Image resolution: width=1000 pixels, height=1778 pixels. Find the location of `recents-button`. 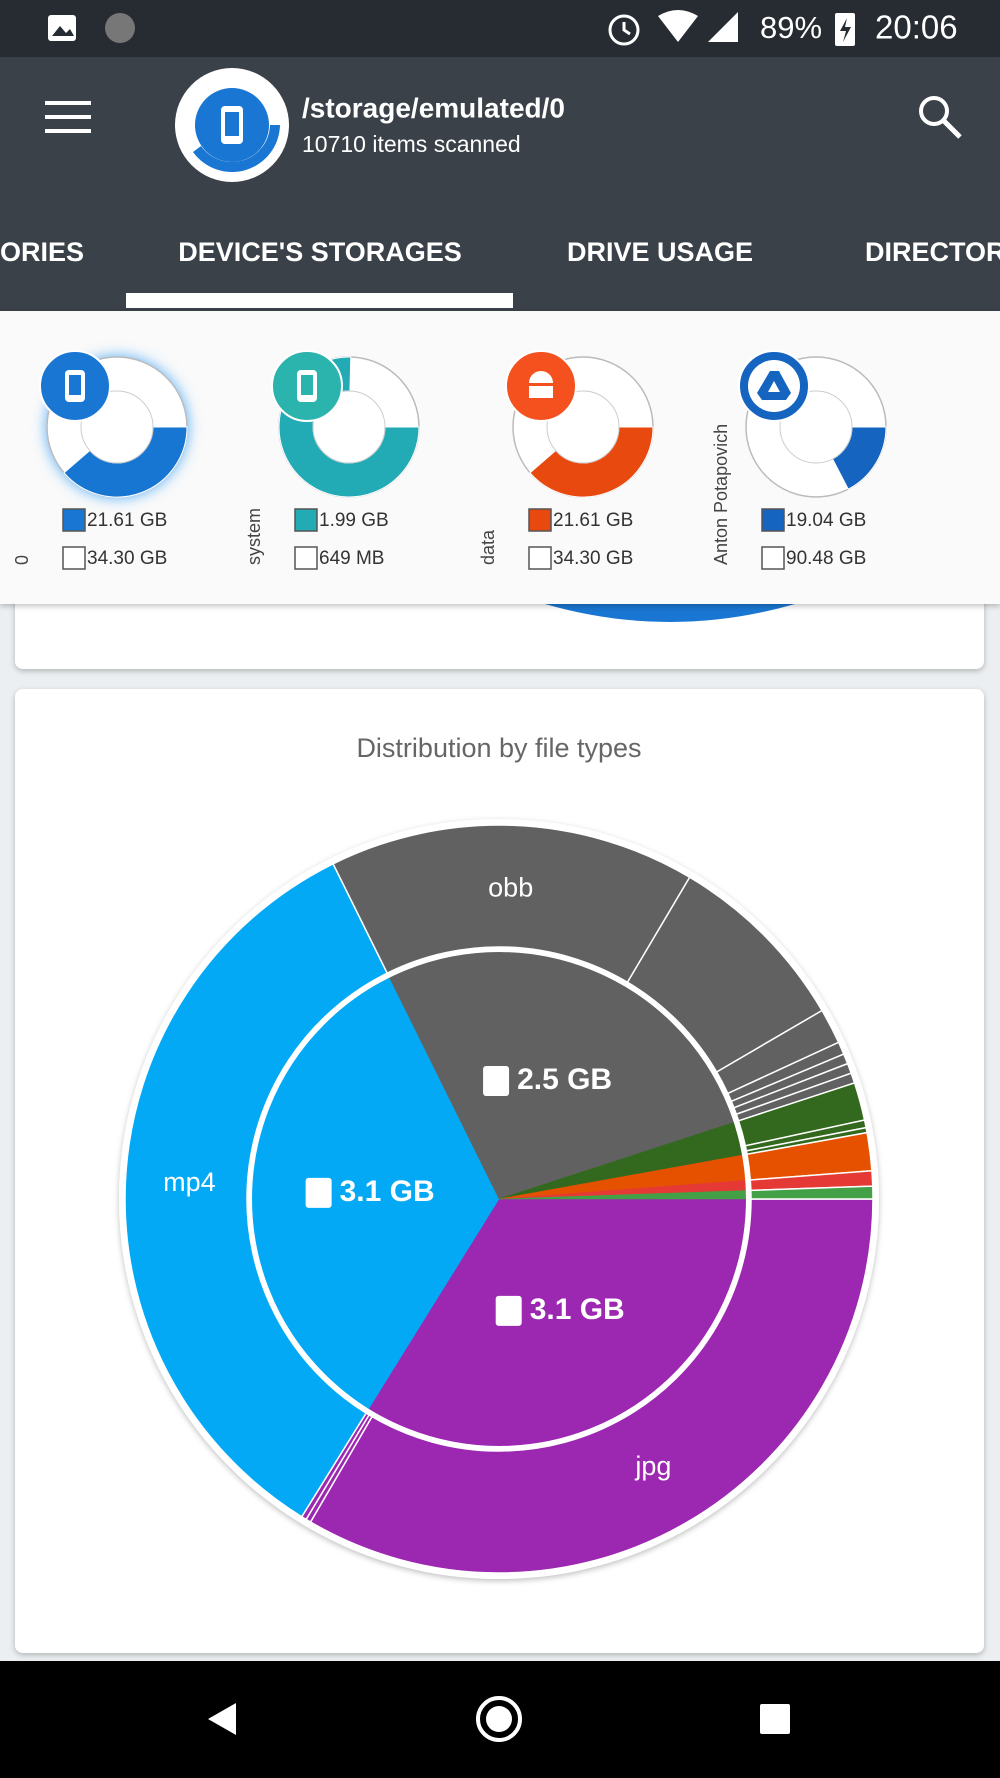

recents-button is located at coordinates (775, 1719).